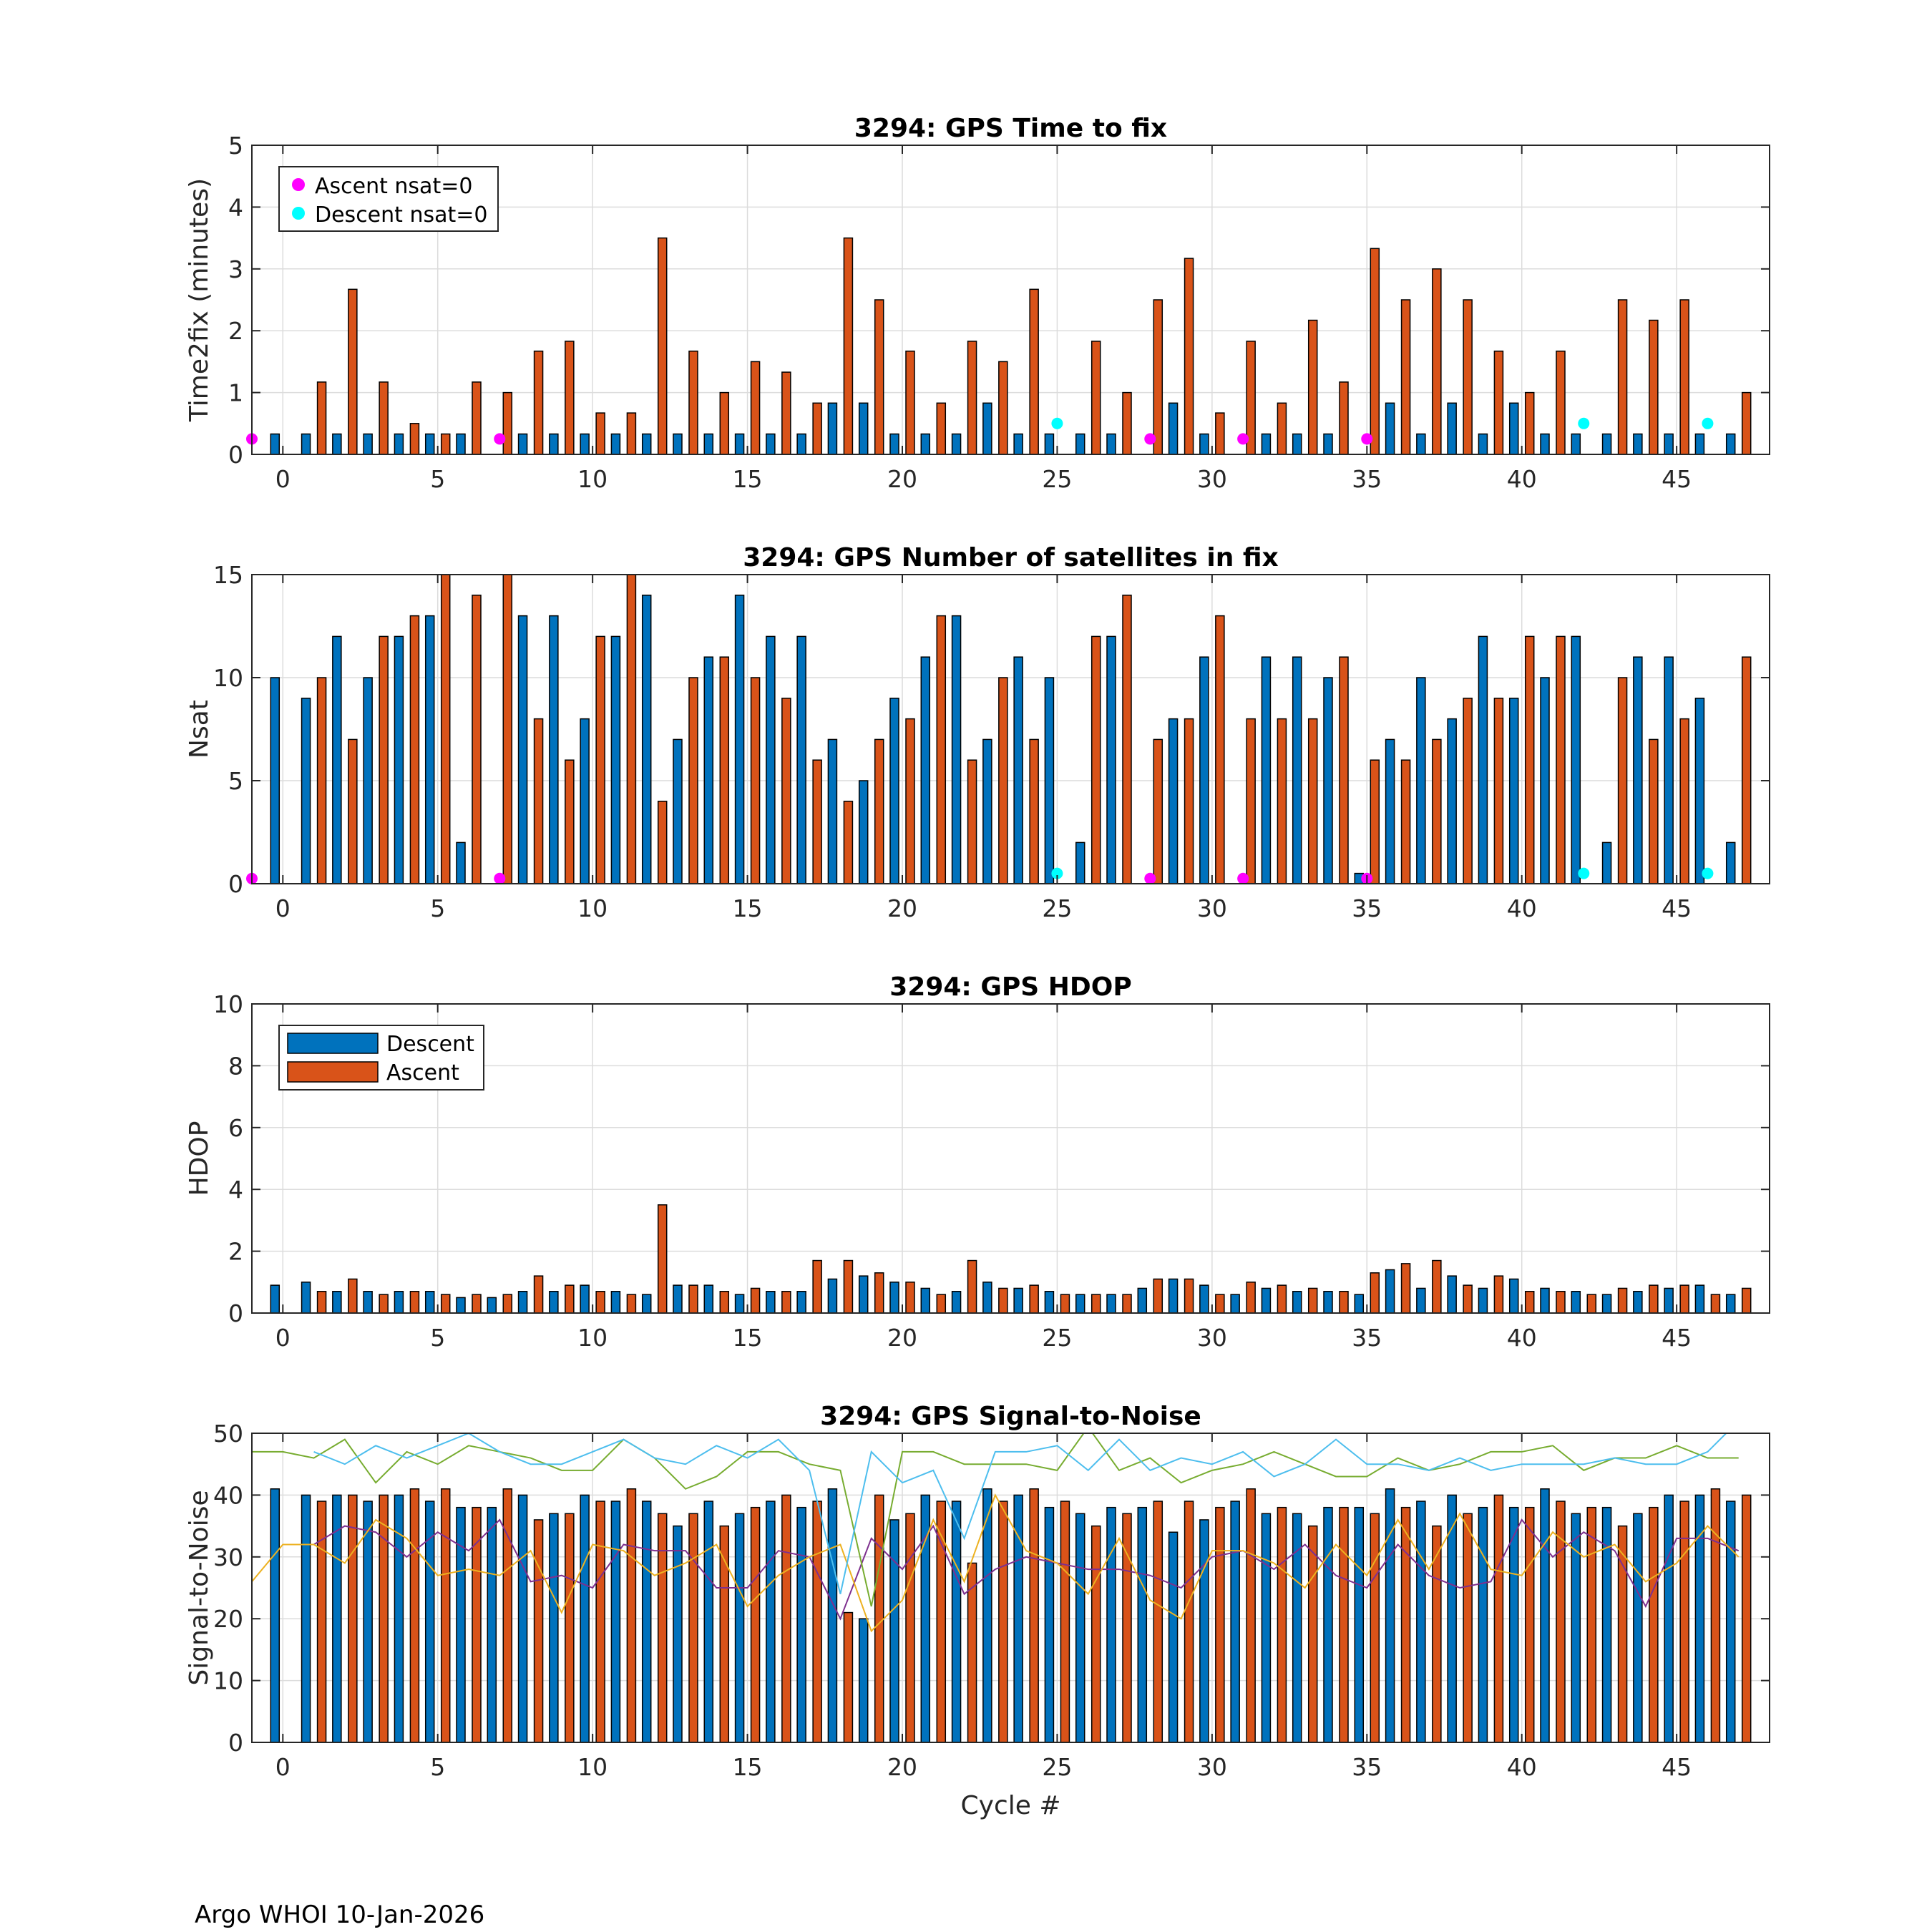 The height and width of the screenshot is (1932, 1932). What do you see at coordinates (1212, 1338) in the screenshot?
I see `x-tick-label: 30` at bounding box center [1212, 1338].